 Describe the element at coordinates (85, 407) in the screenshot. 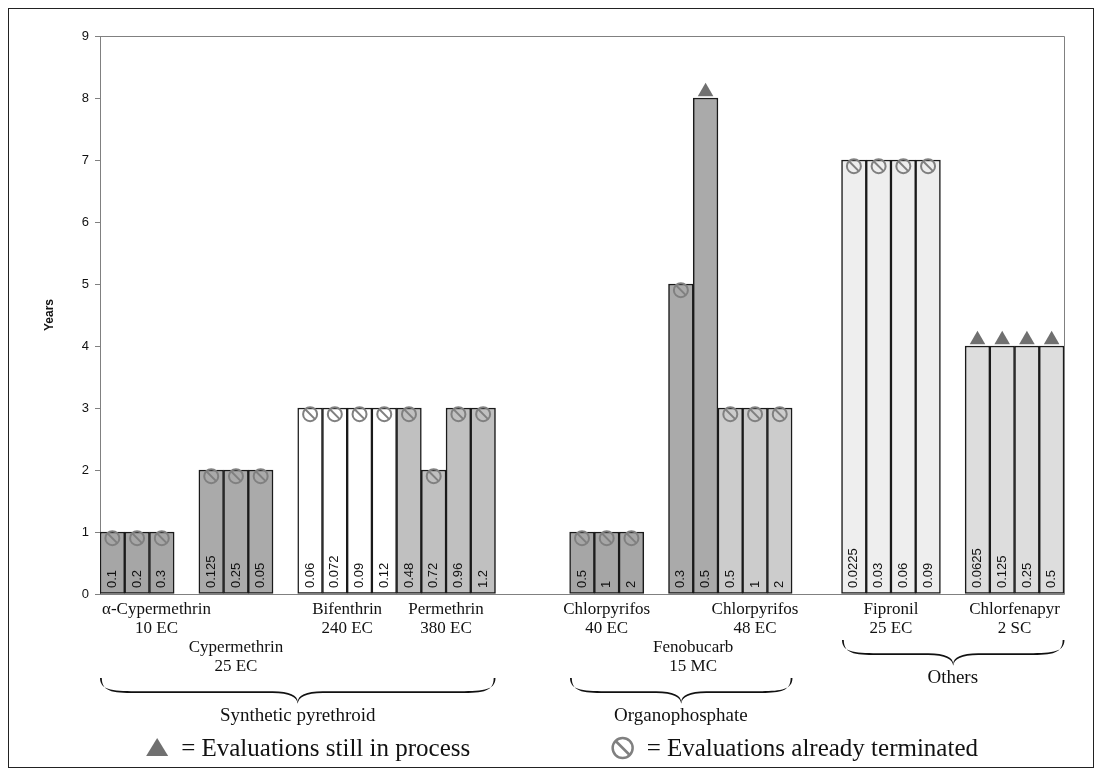

I see `y-tick-label: 3` at that location.